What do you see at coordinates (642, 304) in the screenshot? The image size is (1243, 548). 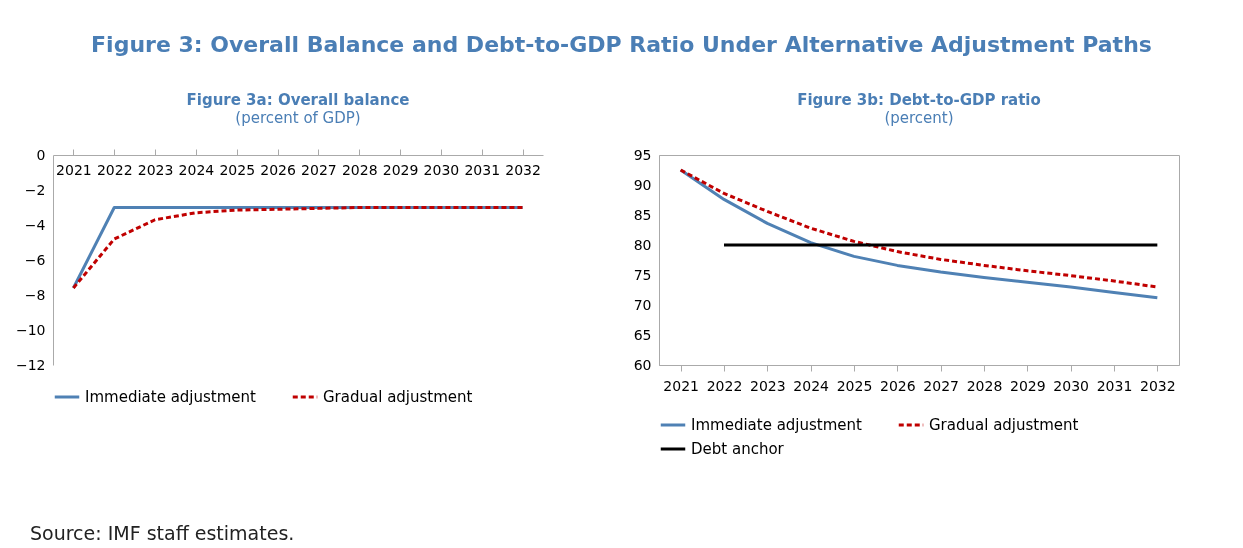 I see `y-tick-label: 70` at bounding box center [642, 304].